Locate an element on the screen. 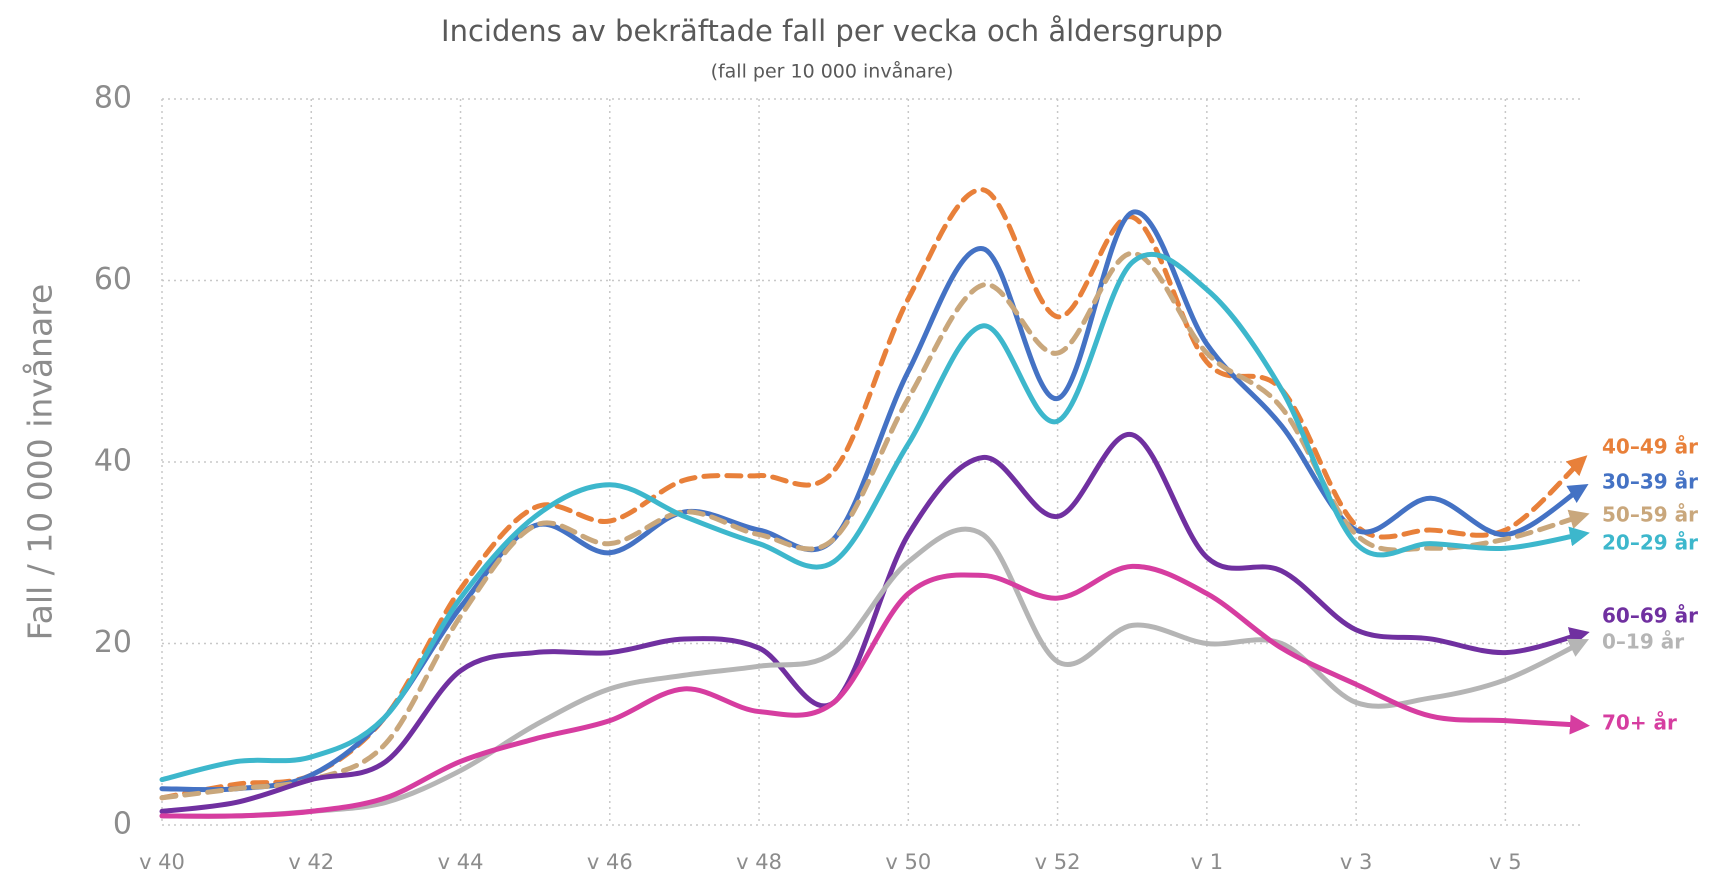 This screenshot has width=1721, height=877. series-label: 30–39 år is located at coordinates (1650, 482).